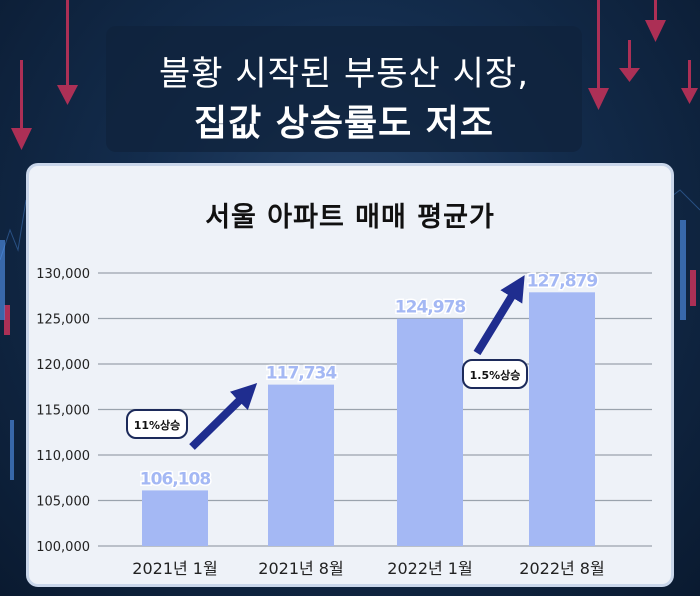  Describe the element at coordinates (344, 74) in the screenshot. I see `headline-line1: 불황 시작된 부동산 시장,` at that location.